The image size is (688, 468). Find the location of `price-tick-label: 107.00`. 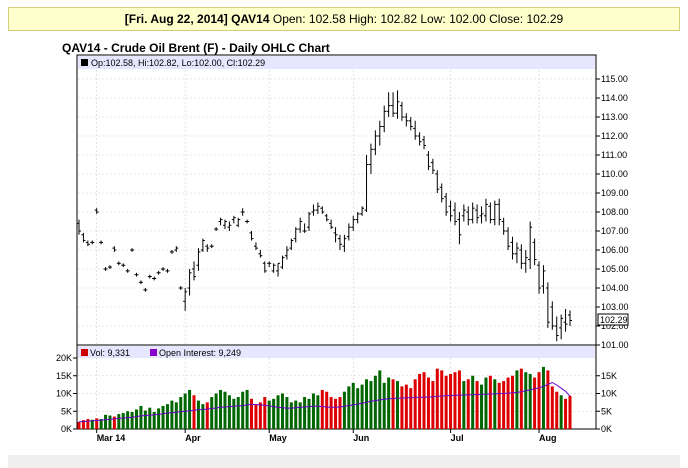

price-tick-label: 107.00 is located at coordinates (615, 231).